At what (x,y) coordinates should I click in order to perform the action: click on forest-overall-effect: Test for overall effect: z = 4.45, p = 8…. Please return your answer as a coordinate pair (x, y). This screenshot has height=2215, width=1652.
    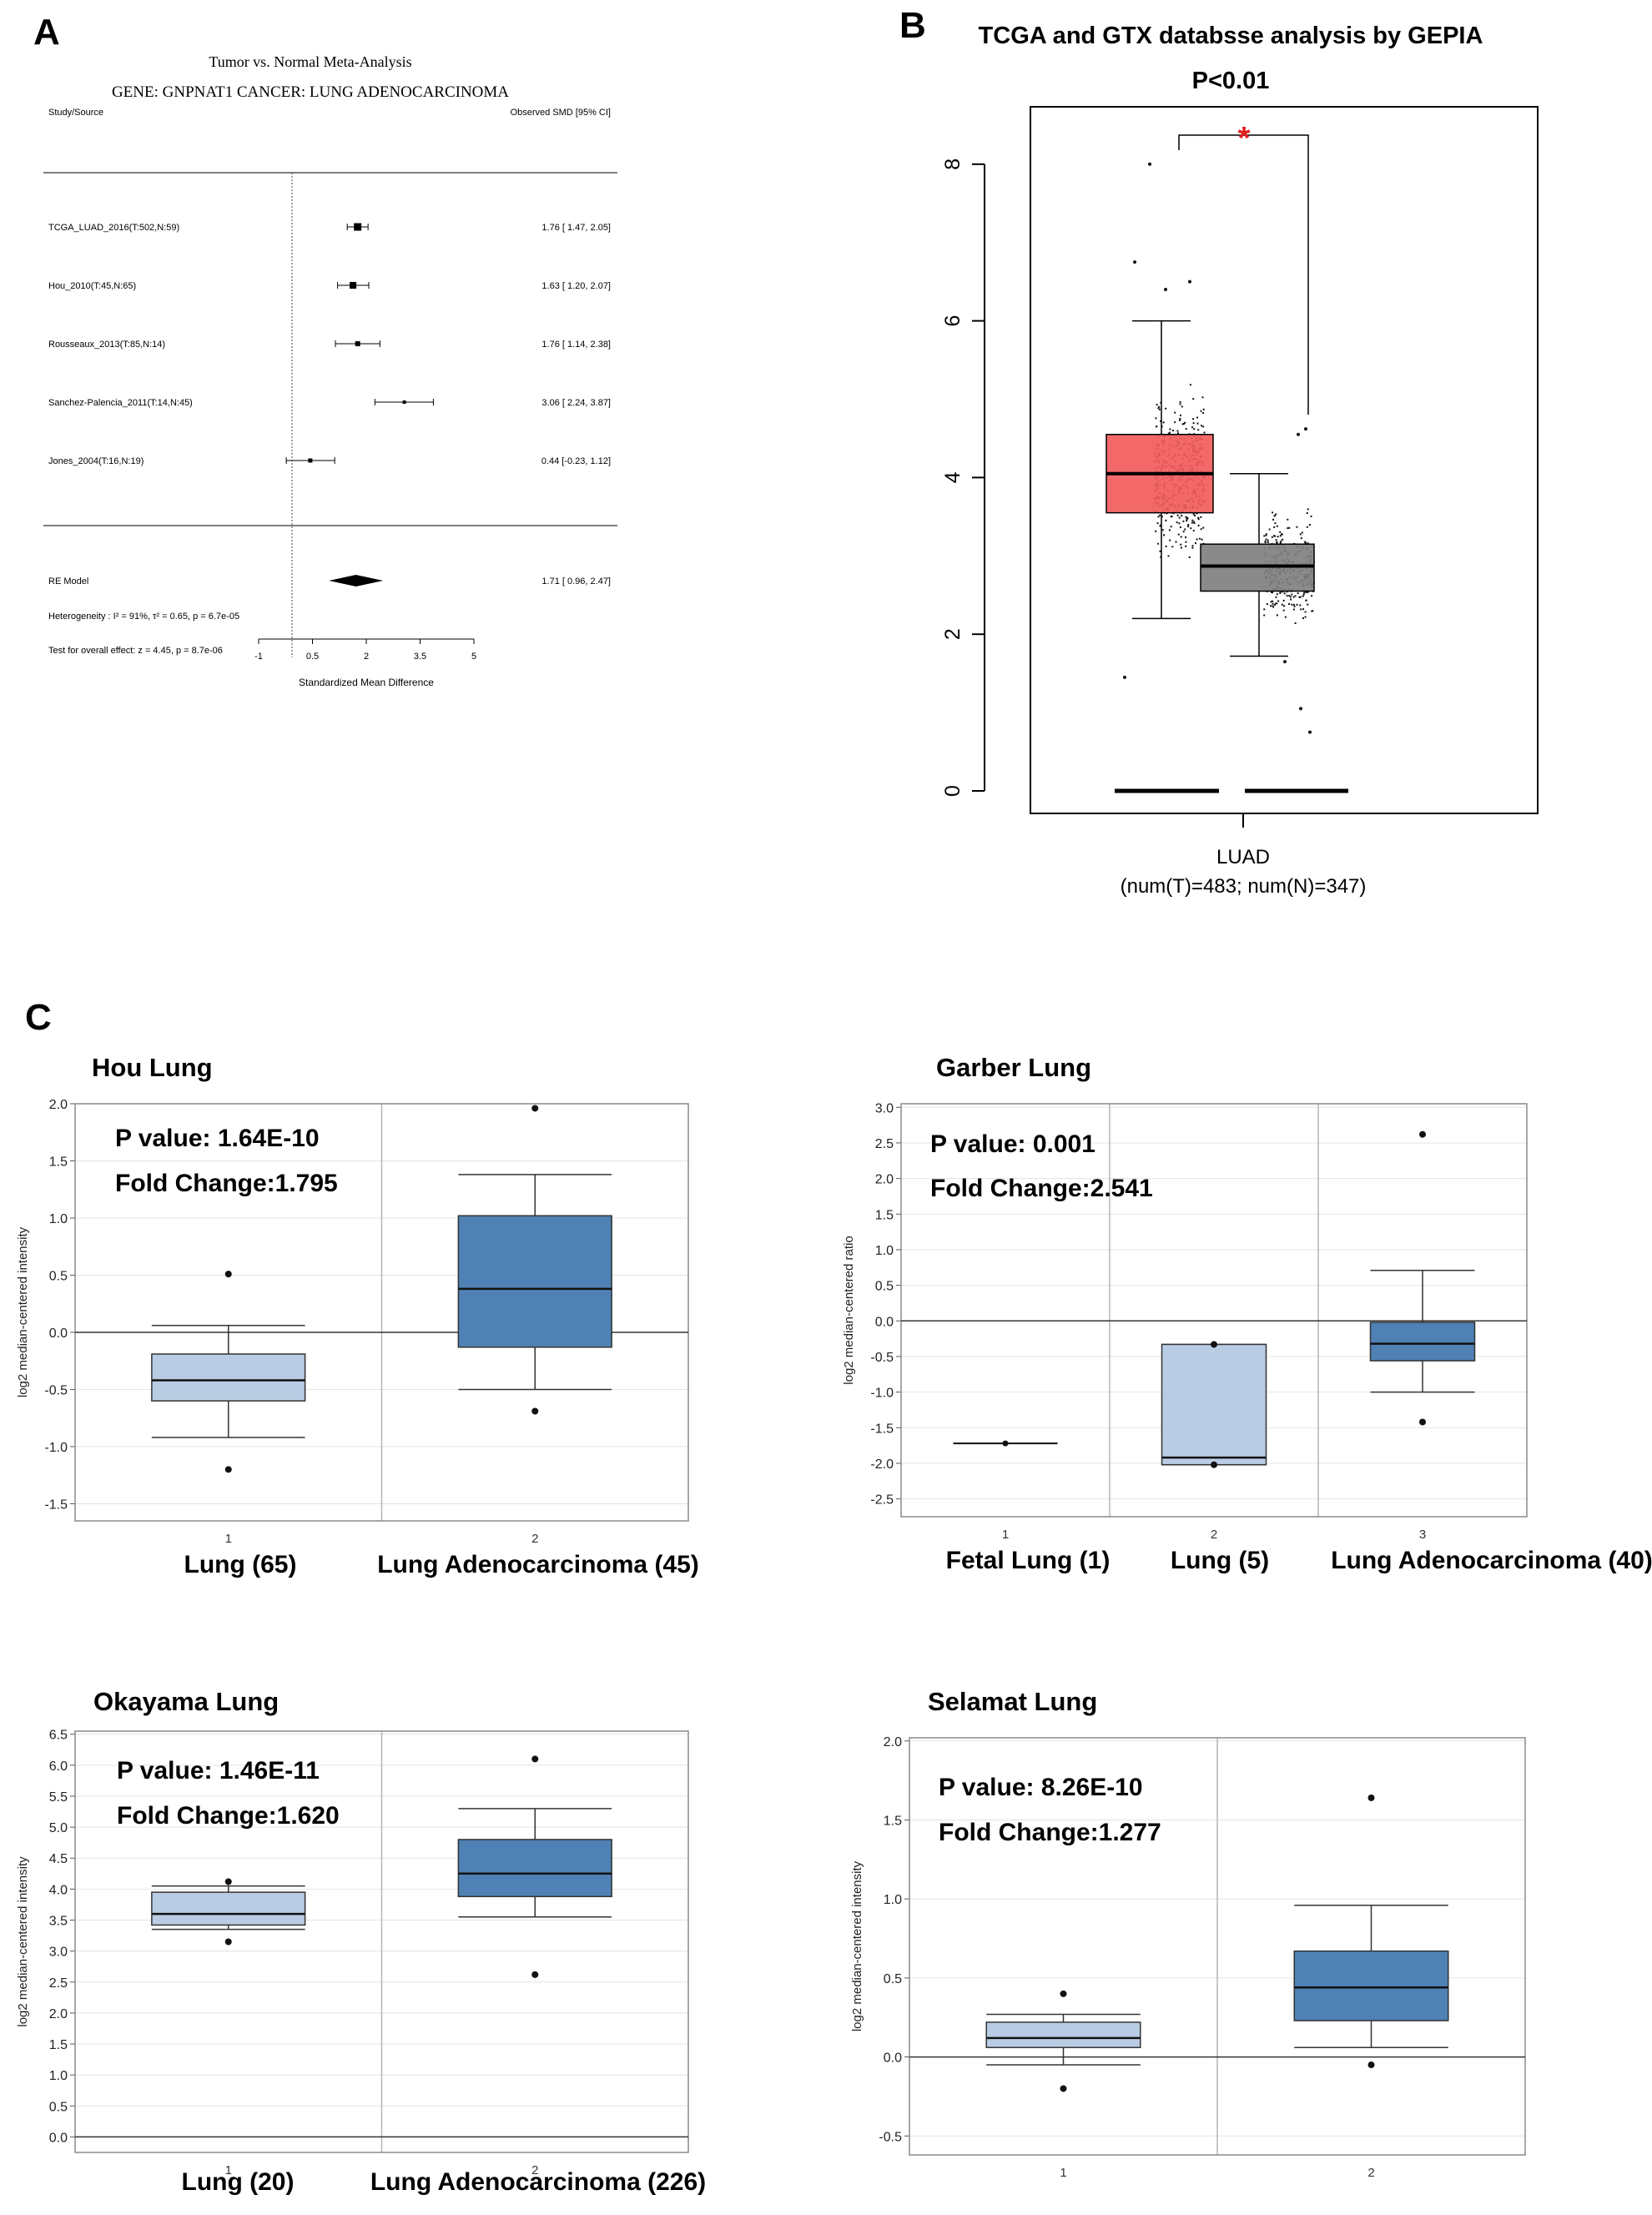
    Looking at the image, I should click on (136, 651).